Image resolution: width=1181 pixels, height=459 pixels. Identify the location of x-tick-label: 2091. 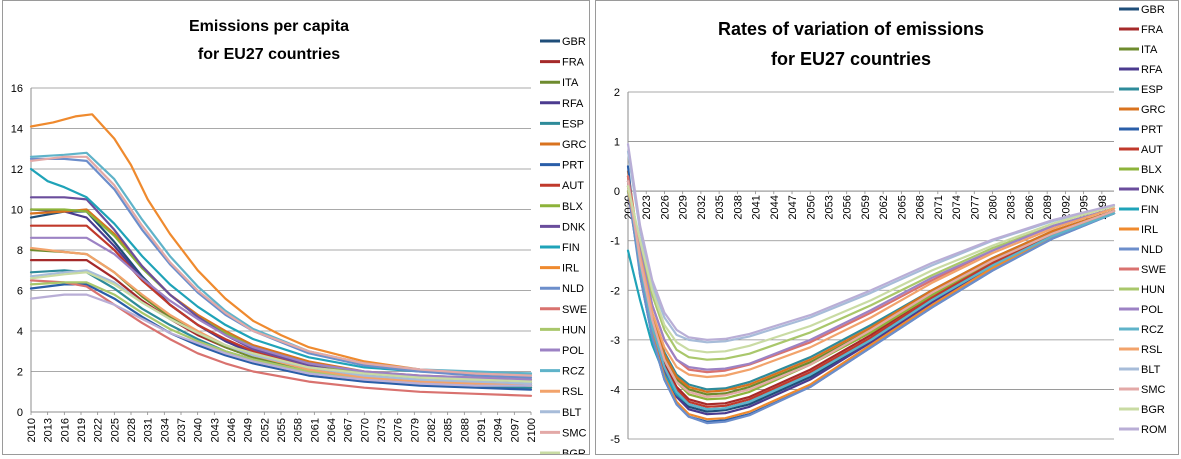
(482, 430).